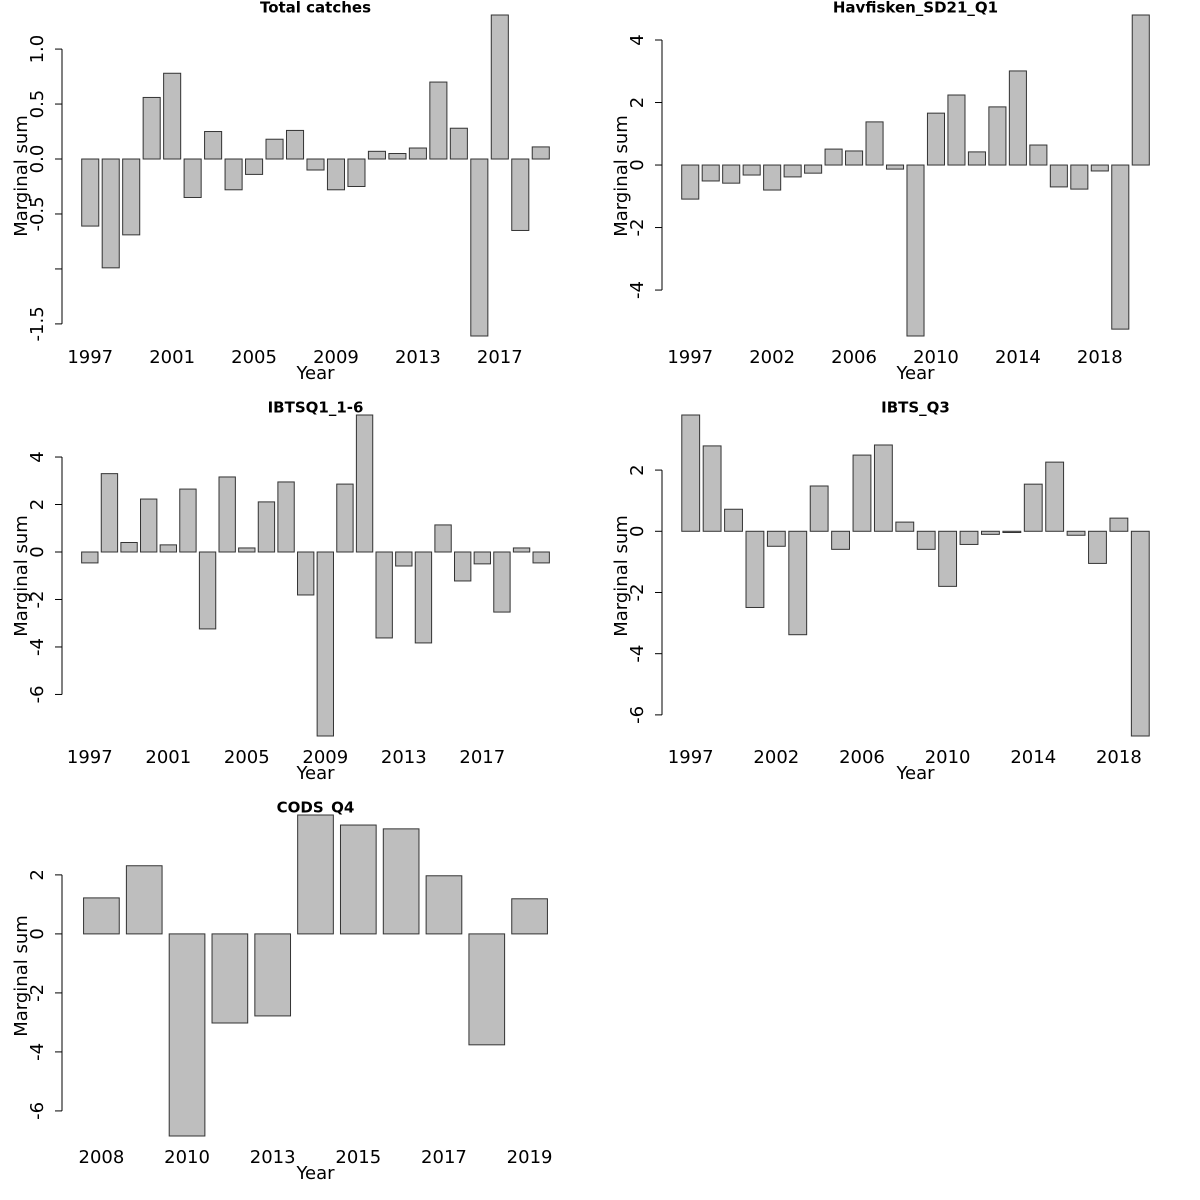  Describe the element at coordinates (915, 408) in the screenshot. I see `chart-title: IBTS_Q3` at that location.